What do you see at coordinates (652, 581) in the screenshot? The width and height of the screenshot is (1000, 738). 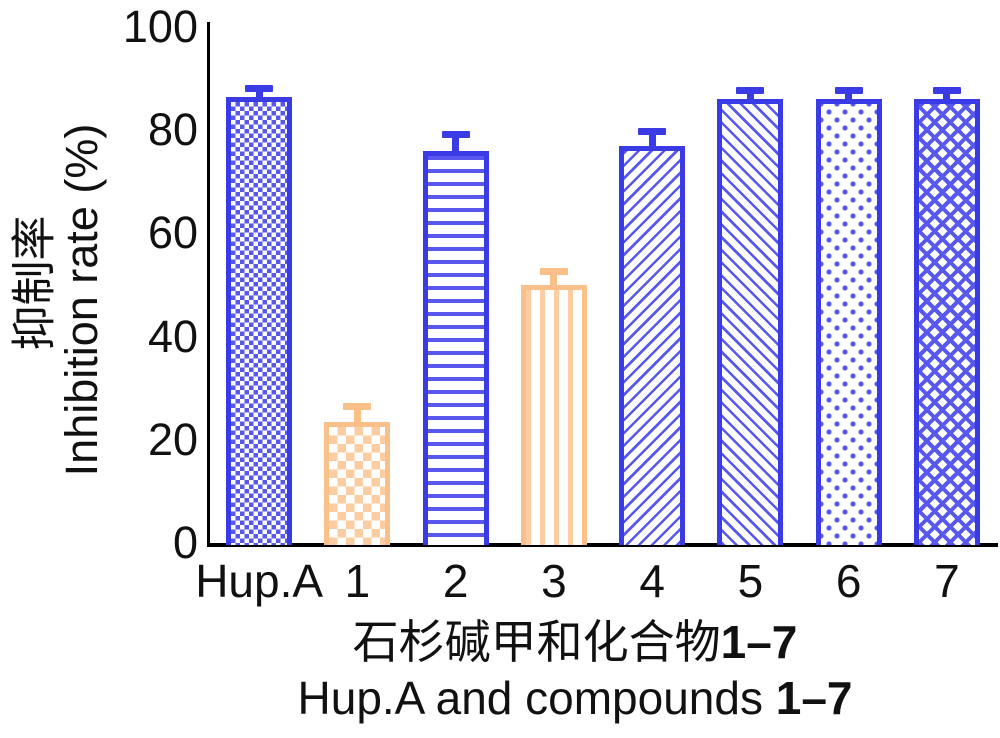 I see `x-tick-label-4: 4` at bounding box center [652, 581].